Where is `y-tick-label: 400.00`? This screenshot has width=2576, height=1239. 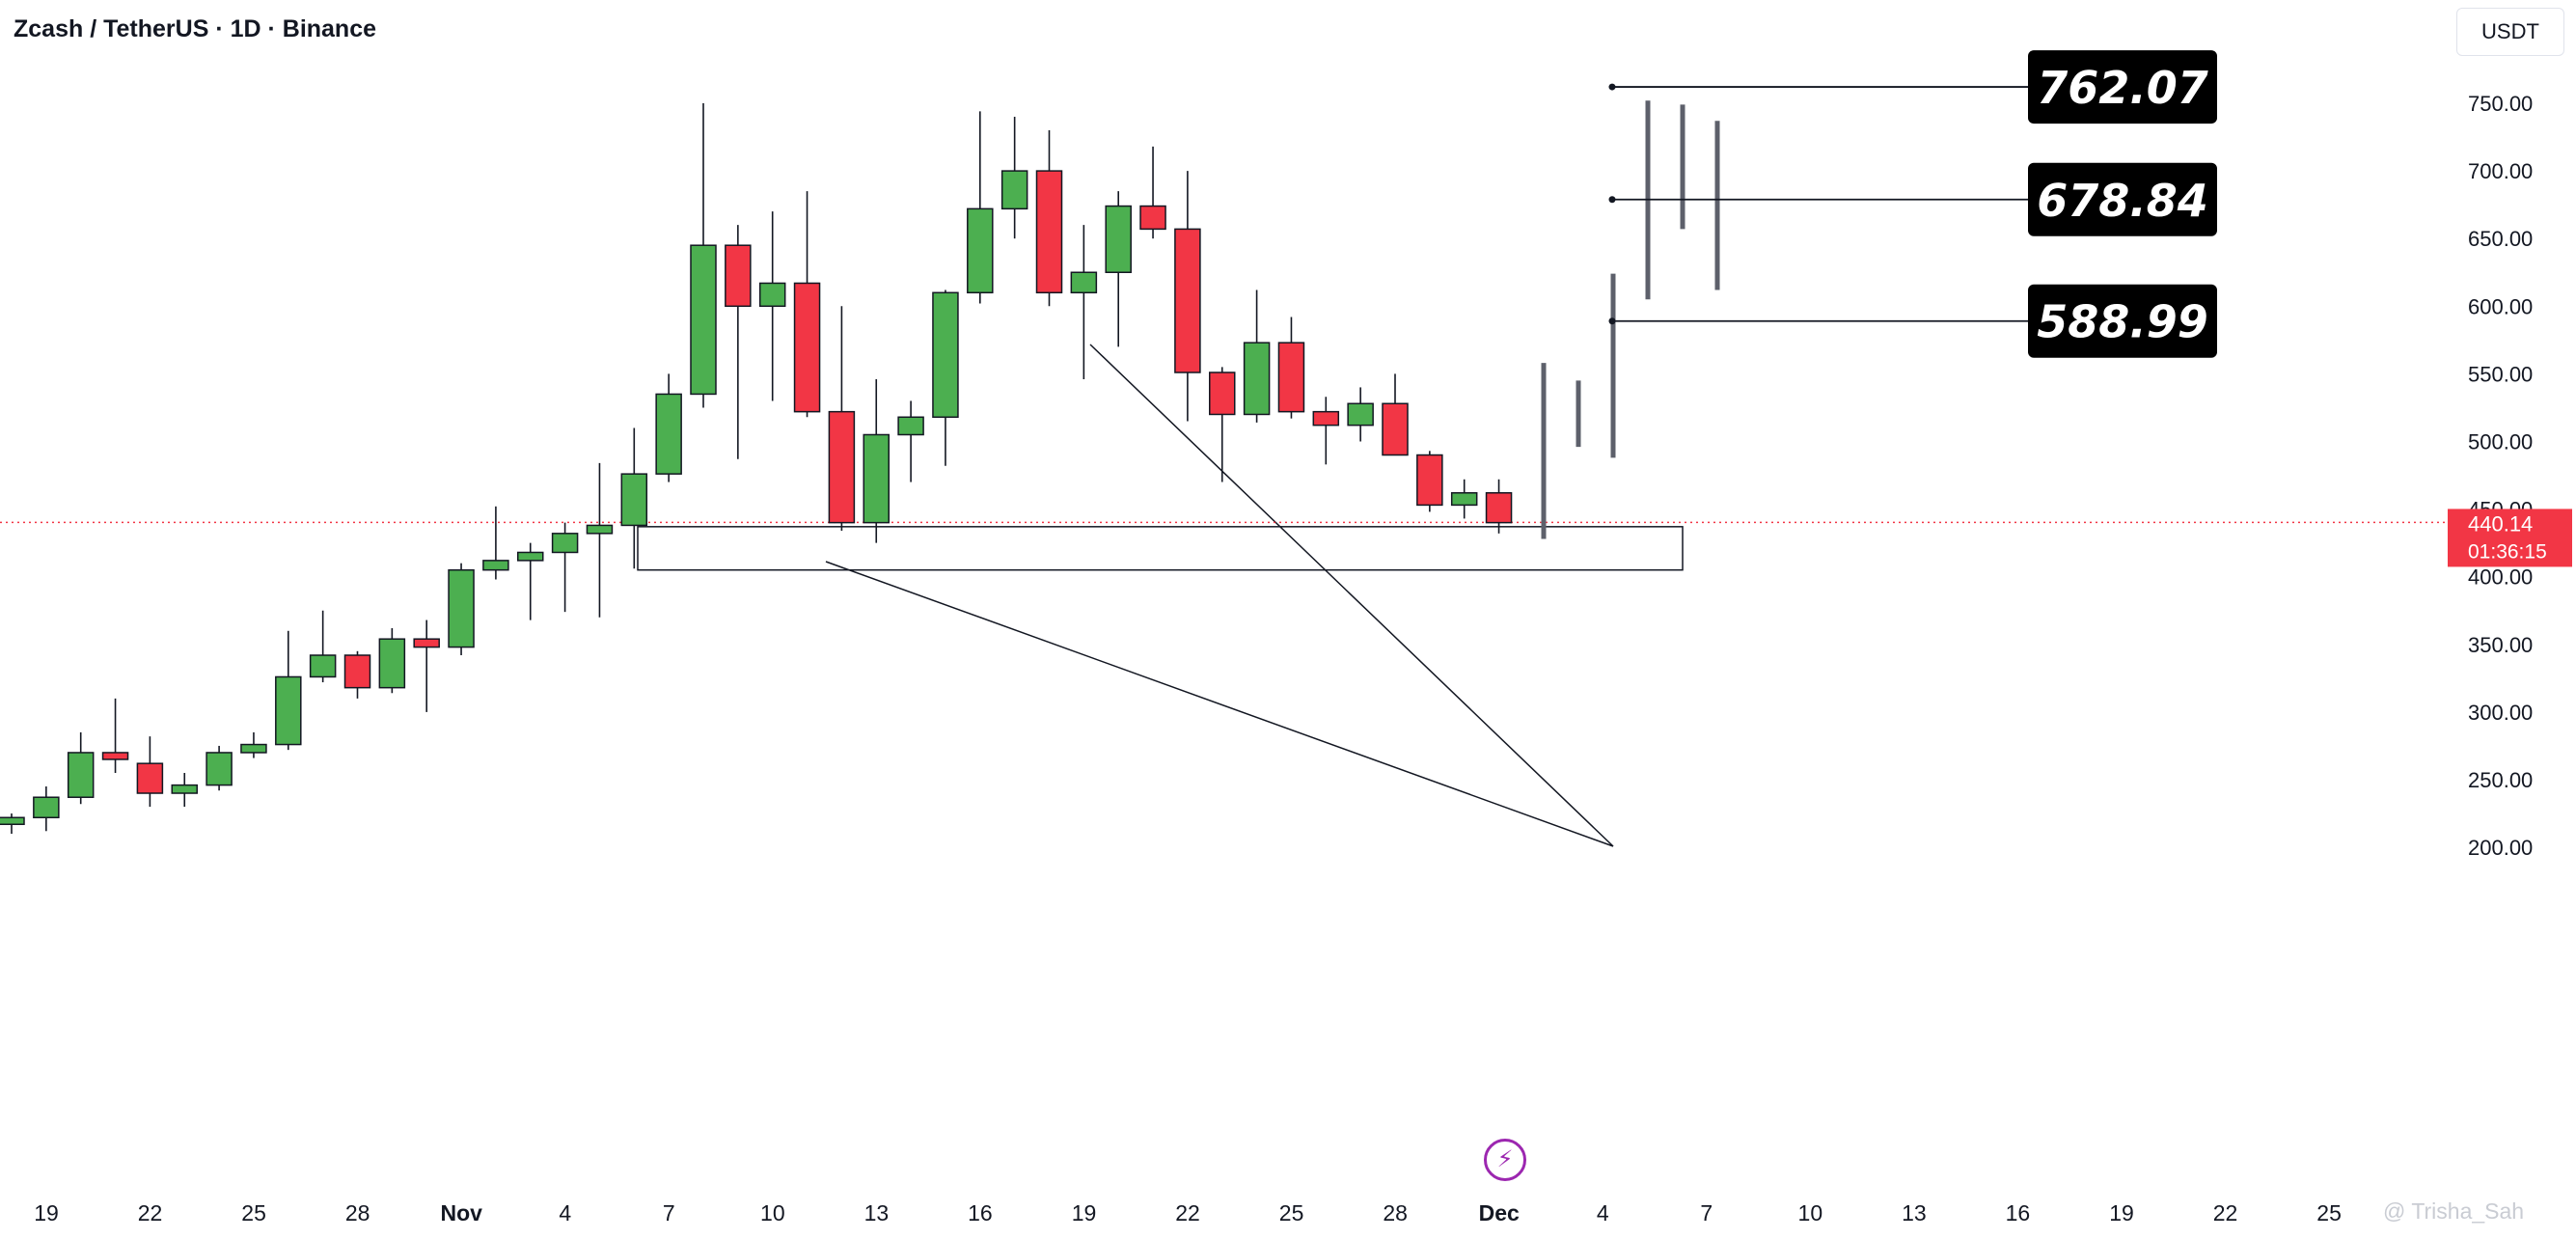 y-tick-label: 400.00 is located at coordinates (2500, 577).